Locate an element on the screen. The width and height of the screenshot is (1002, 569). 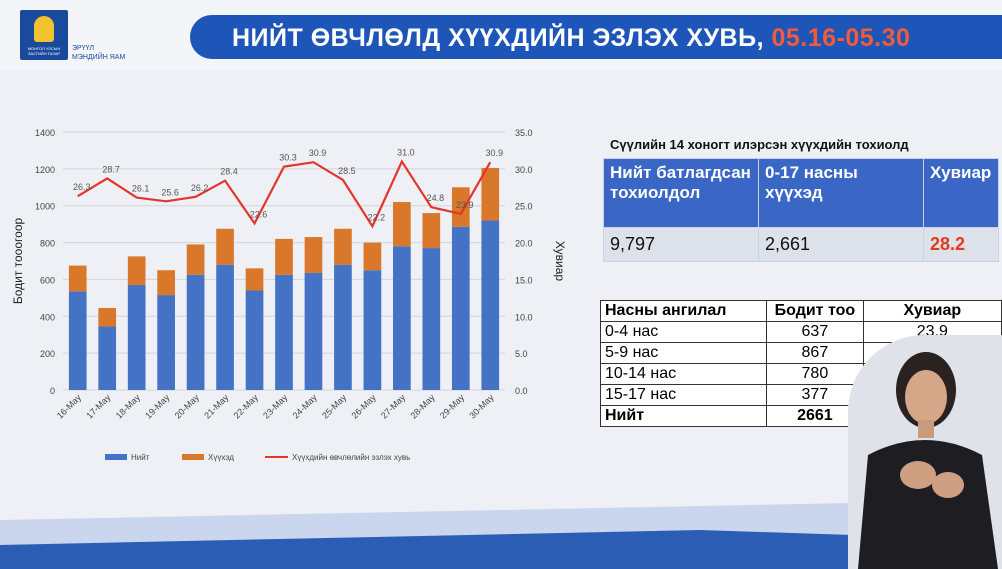
sign-language-interpreter-video is located at coordinates (925, 452).